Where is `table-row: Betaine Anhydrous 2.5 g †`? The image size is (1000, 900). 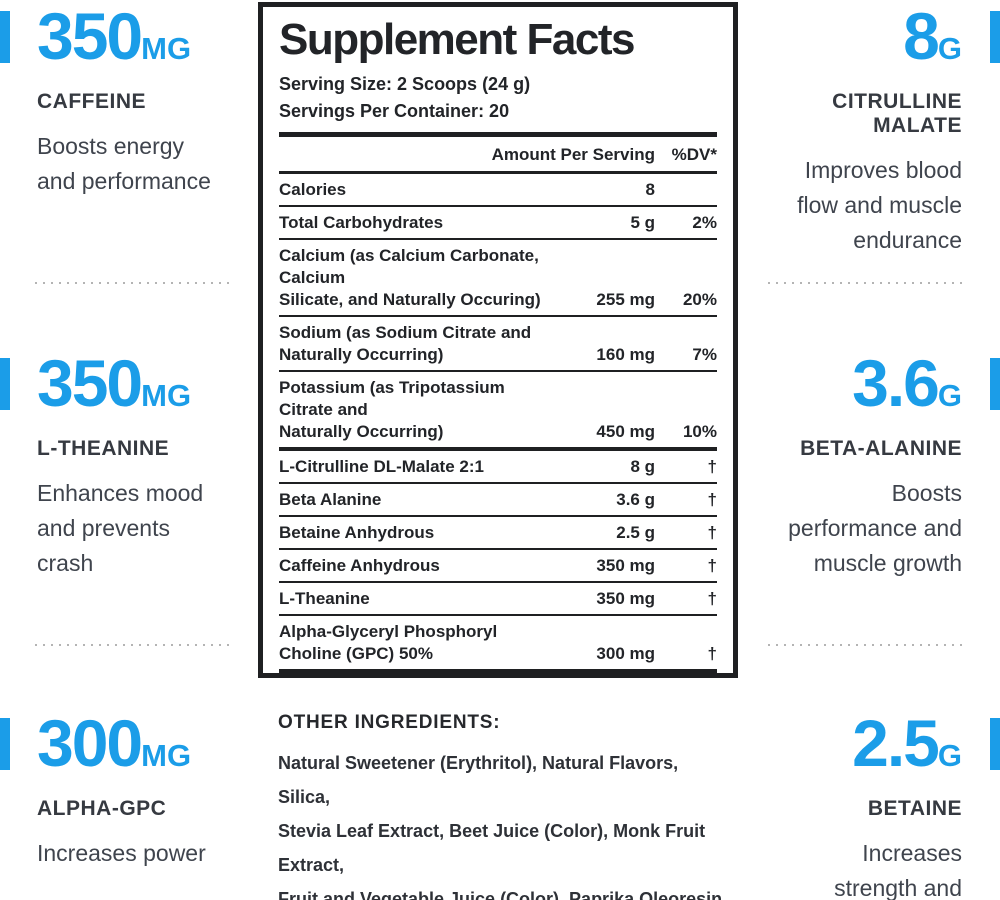
table-row: Betaine Anhydrous 2.5 g † is located at coordinates (498, 533).